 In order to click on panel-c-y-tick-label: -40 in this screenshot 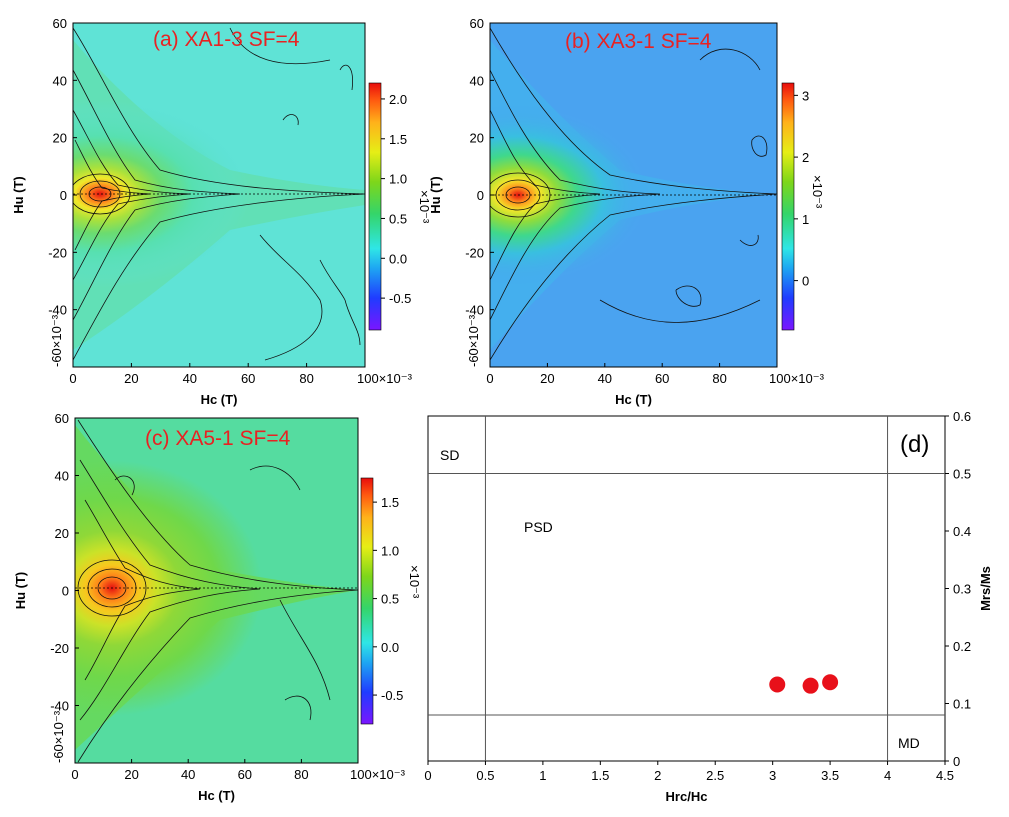, I will do `click(59, 706)`.